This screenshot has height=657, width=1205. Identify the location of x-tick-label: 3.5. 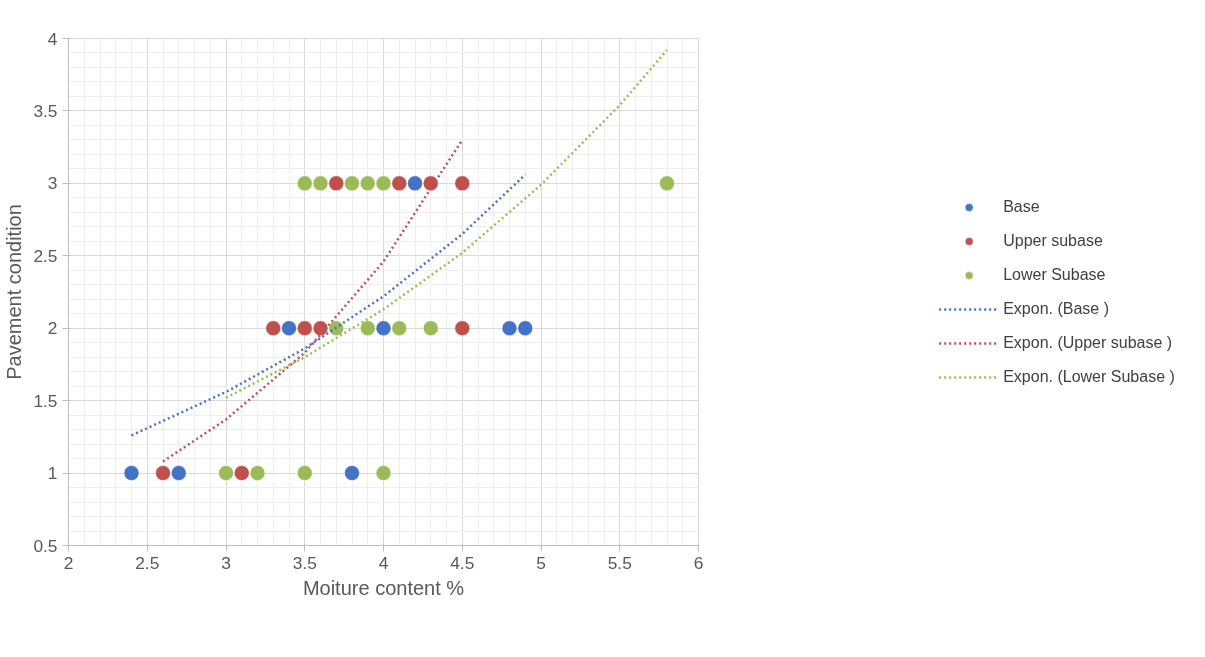
(304, 562).